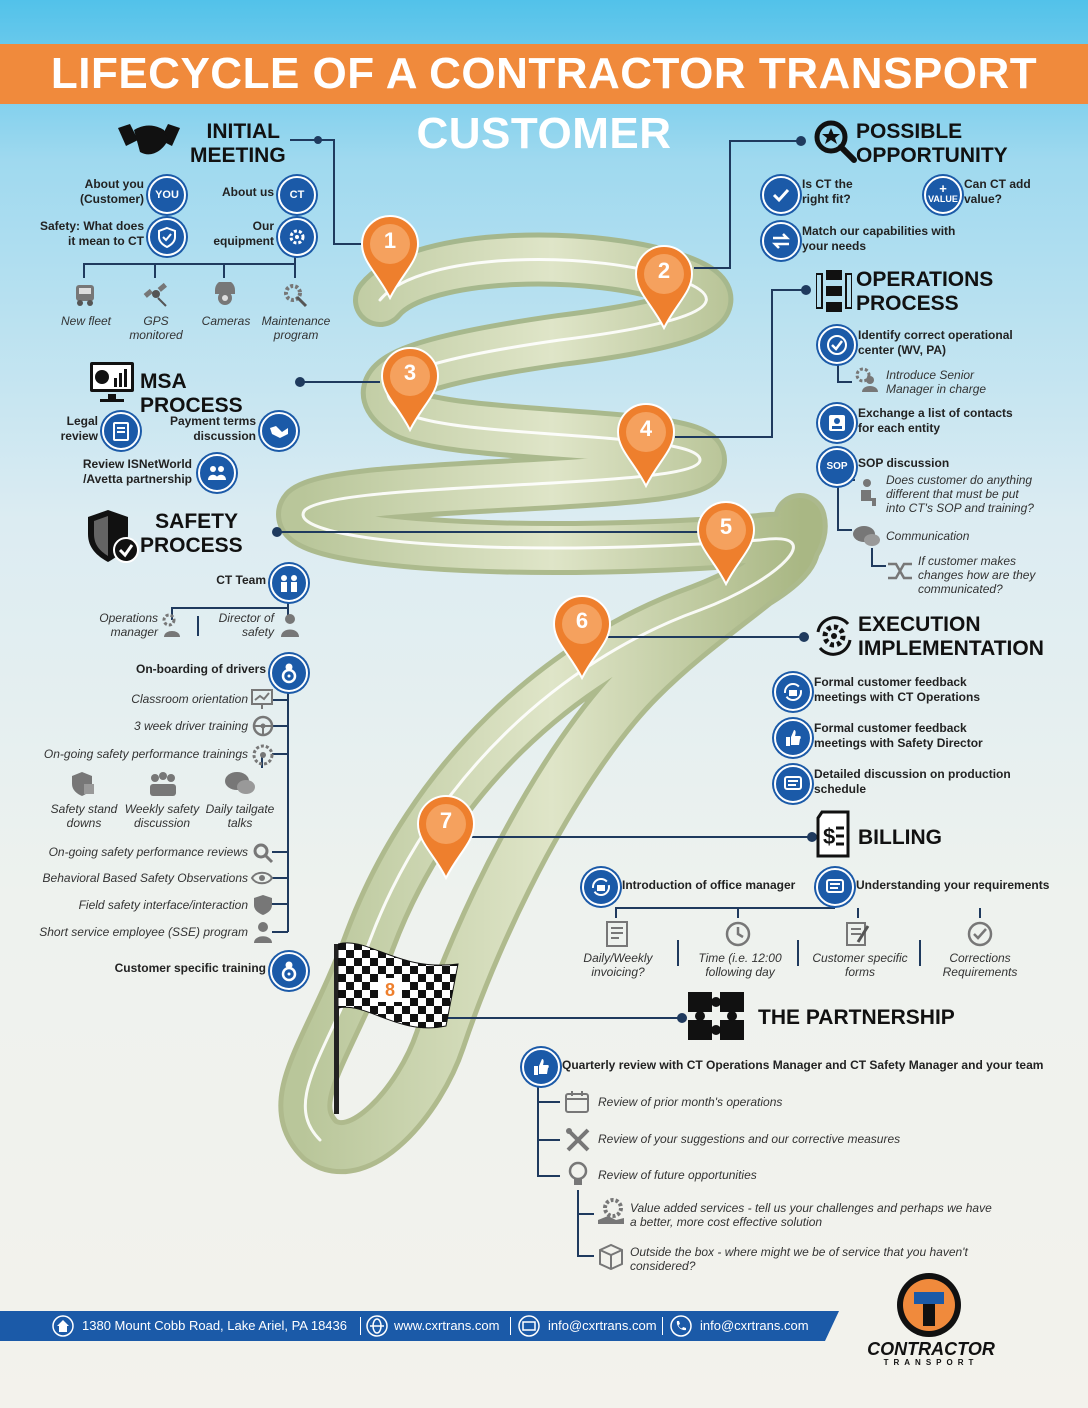  Describe the element at coordinates (931, 1362) in the screenshot. I see `logo-subtitle: TRANSPORT` at that location.